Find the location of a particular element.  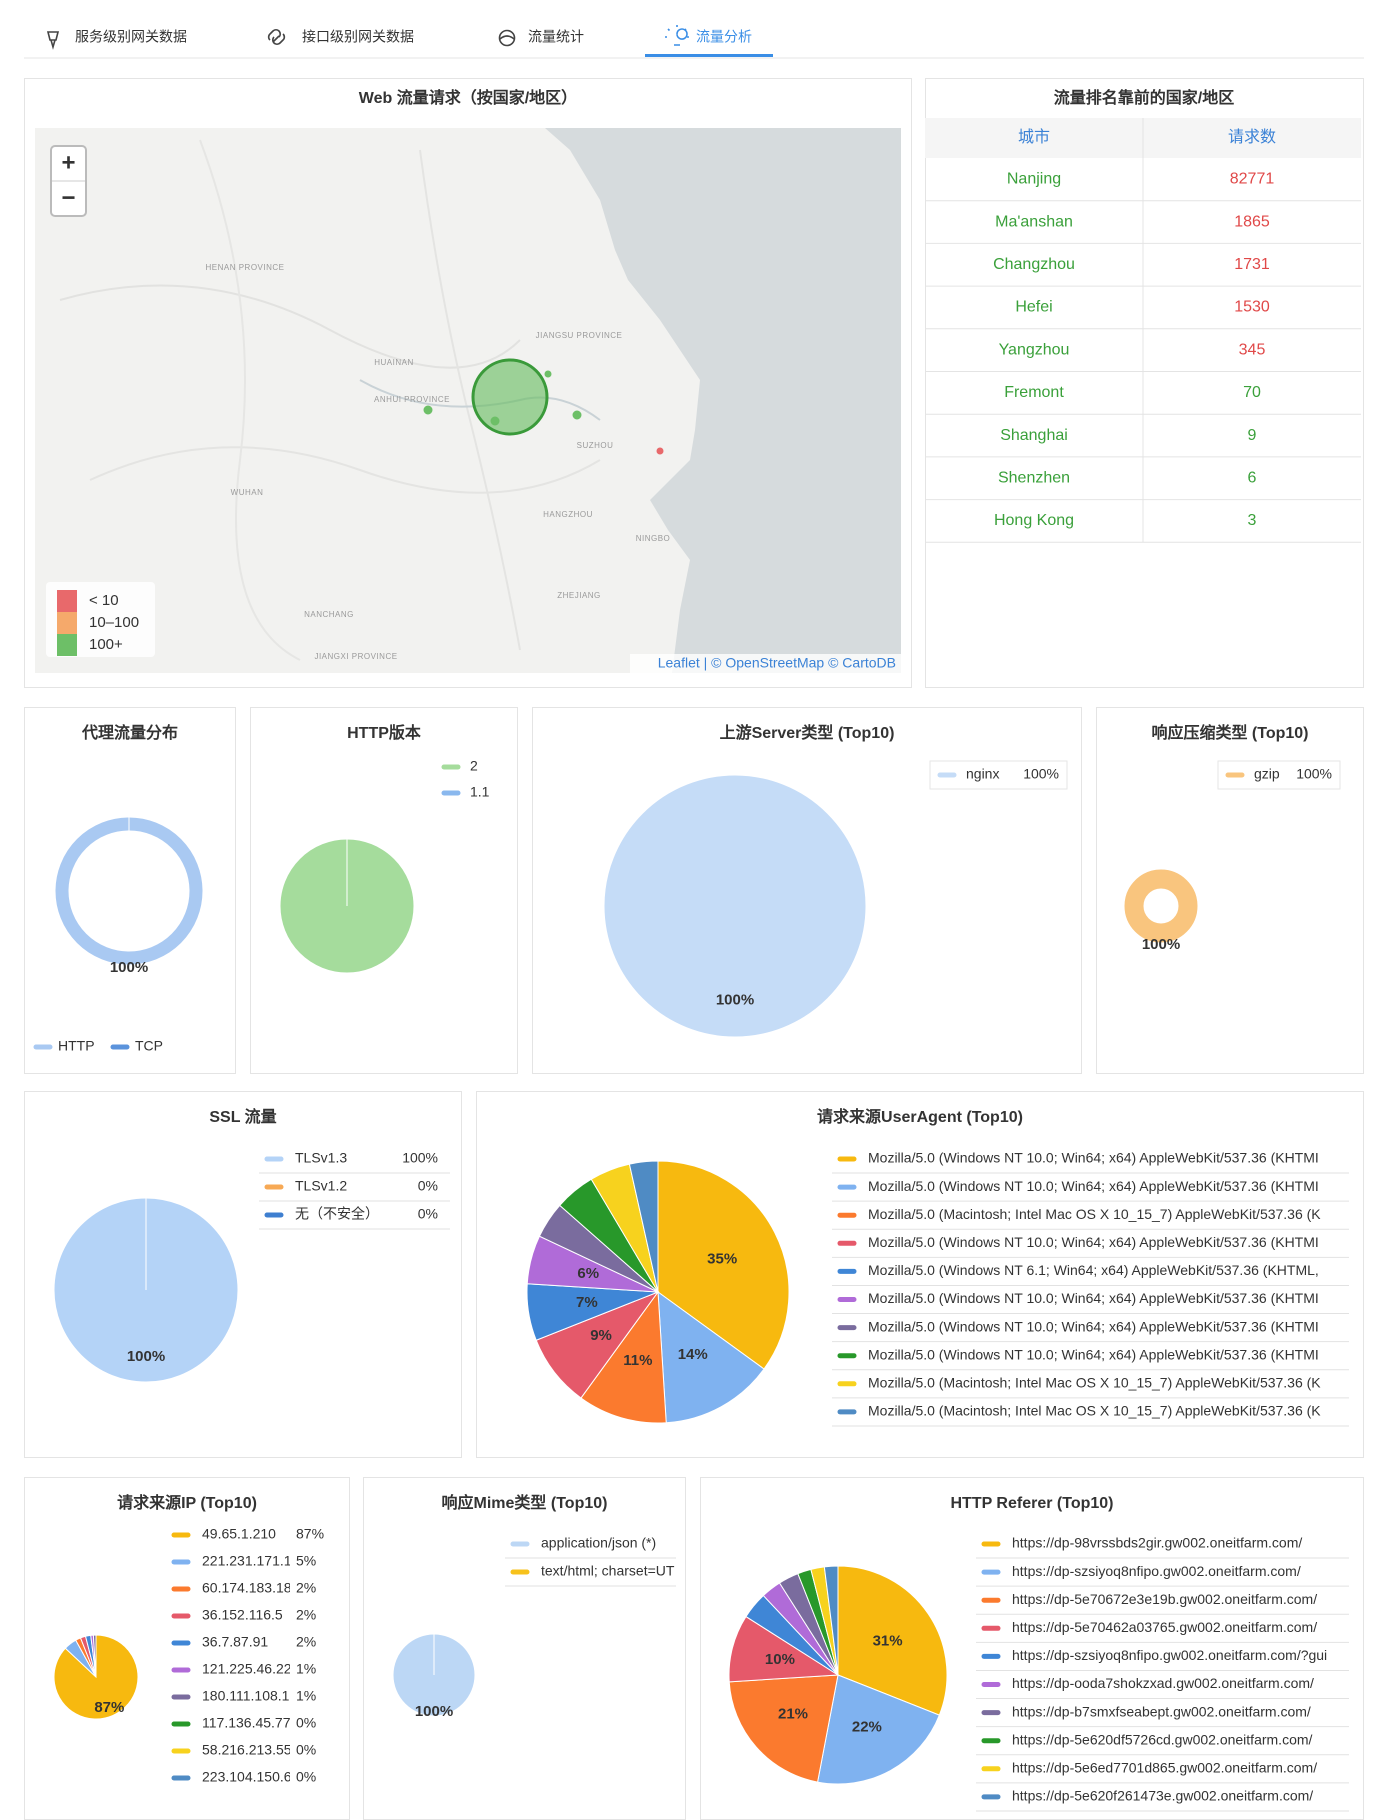

icon-analysis is located at coordinates (677, 35).